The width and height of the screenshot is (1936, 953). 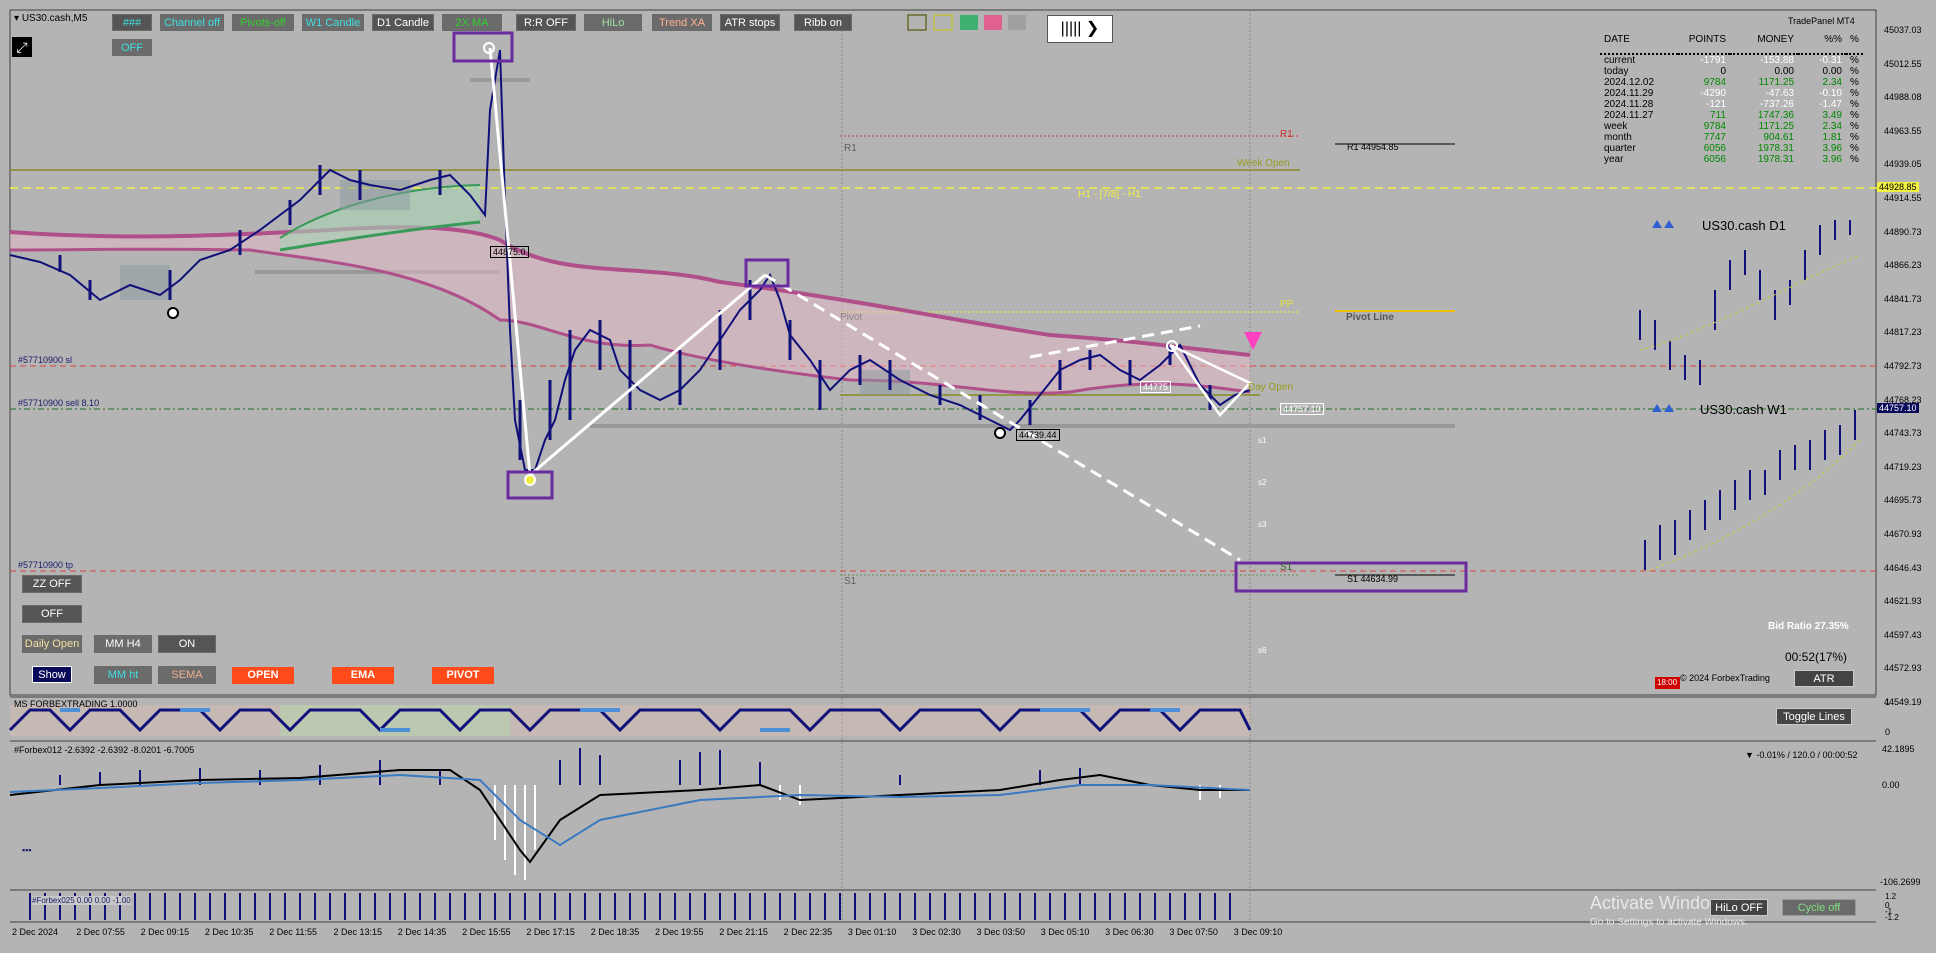 What do you see at coordinates (1731, 148) in the screenshot?
I see `trade-panel-row: quarter 6056 1978.31 3.96%` at bounding box center [1731, 148].